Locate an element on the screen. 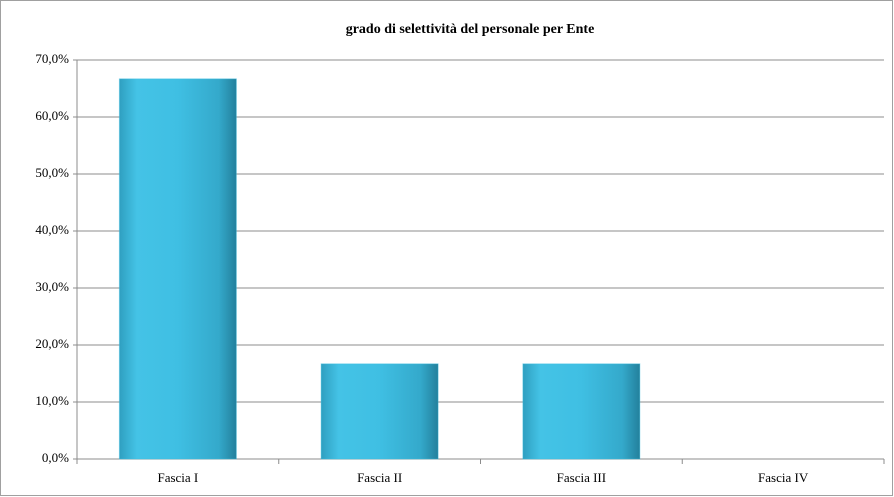 This screenshot has height=497, width=894. y-tick-label: 10,0% is located at coordinates (52, 400).